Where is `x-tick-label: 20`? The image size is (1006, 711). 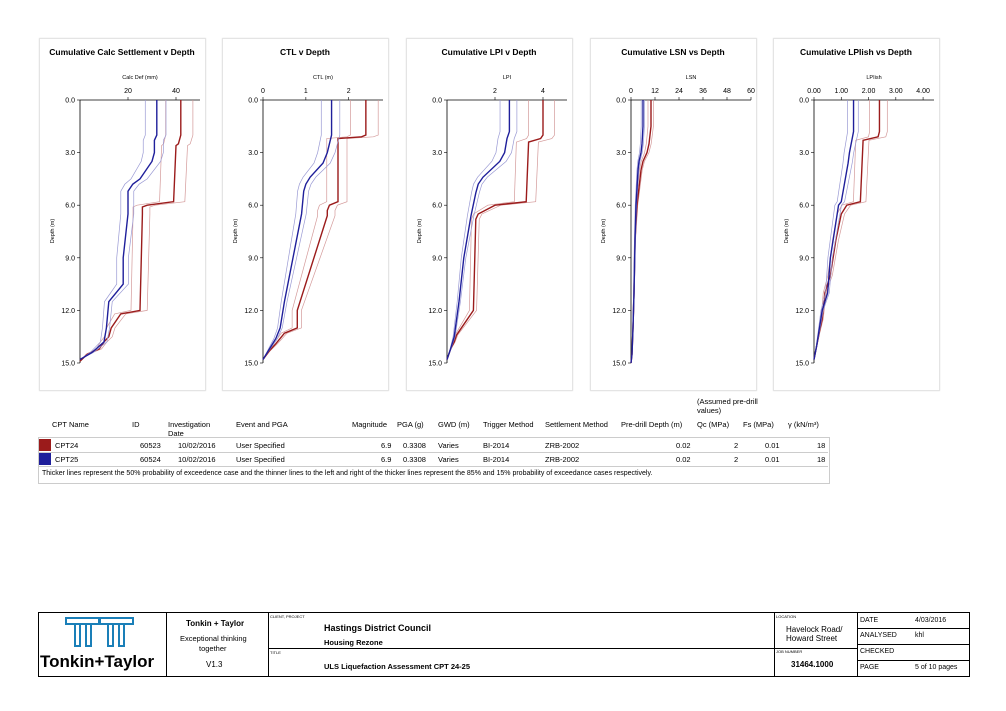
x-tick-label: 20 is located at coordinates (128, 91).